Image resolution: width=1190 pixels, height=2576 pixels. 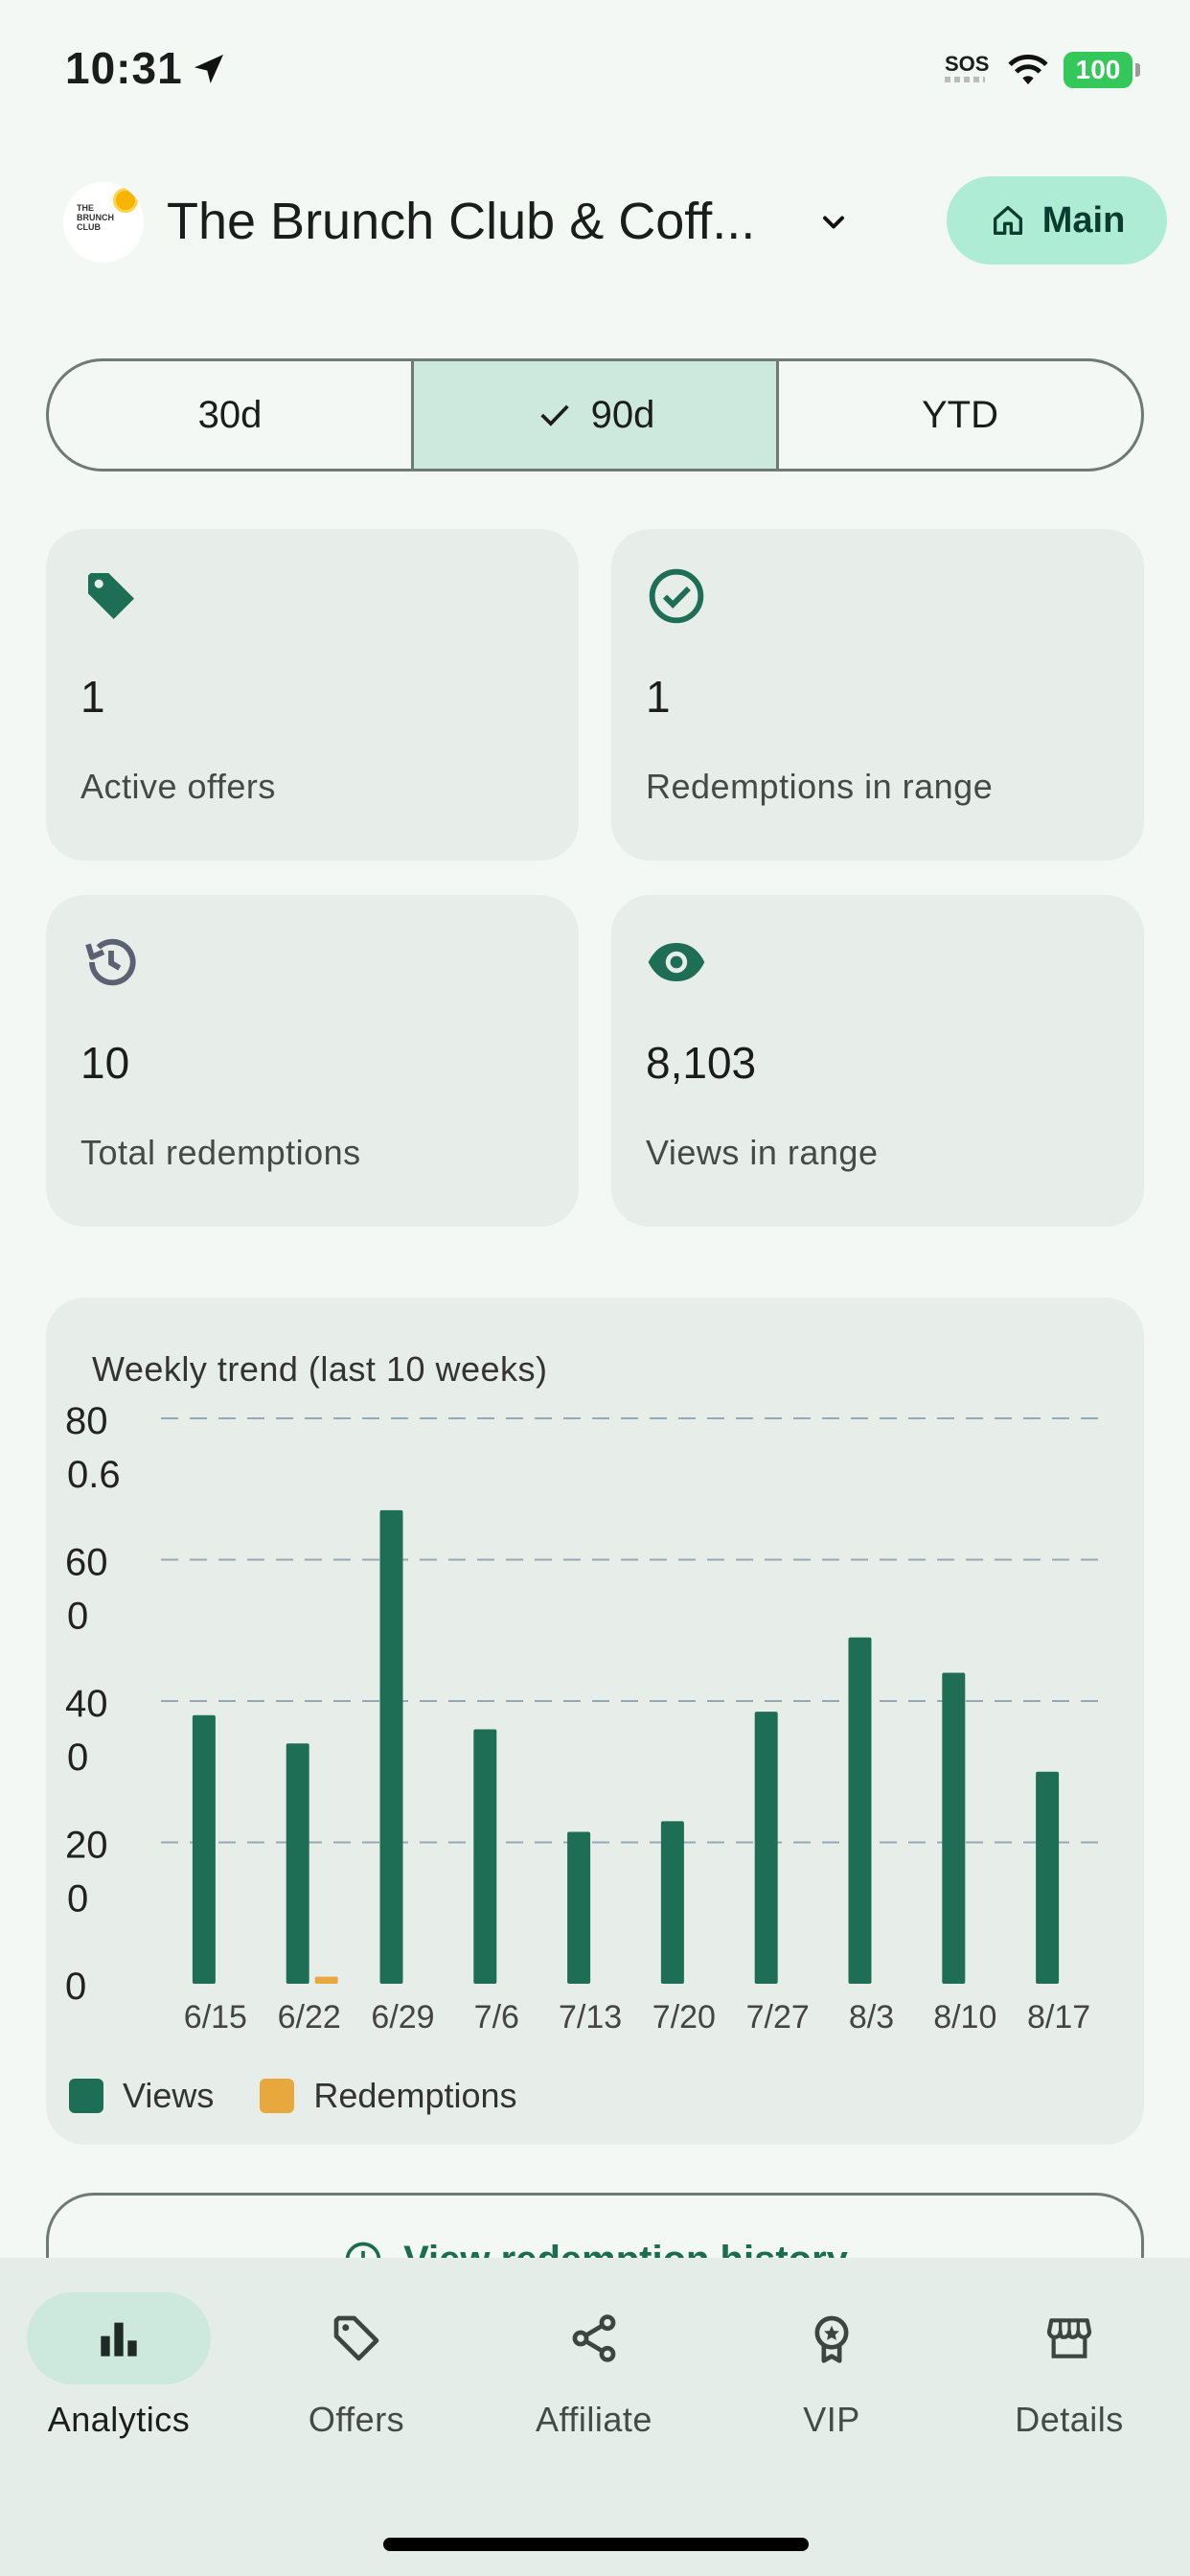 I want to click on stat-value: 8,103, so click(x=701, y=1063).